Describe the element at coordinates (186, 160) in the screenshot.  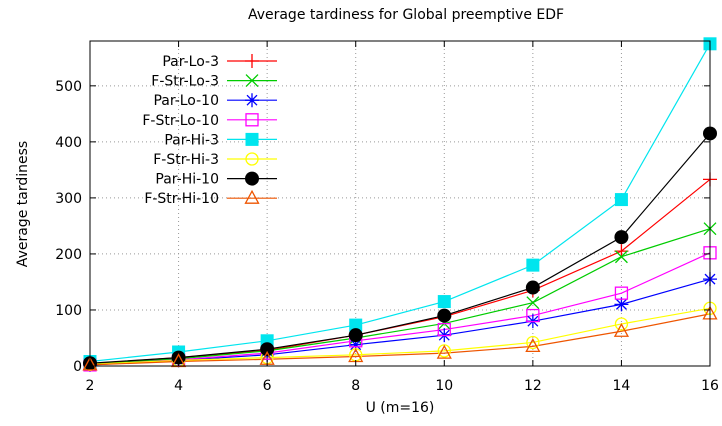
I see `legend-label: F-Str-Hi-3` at that location.